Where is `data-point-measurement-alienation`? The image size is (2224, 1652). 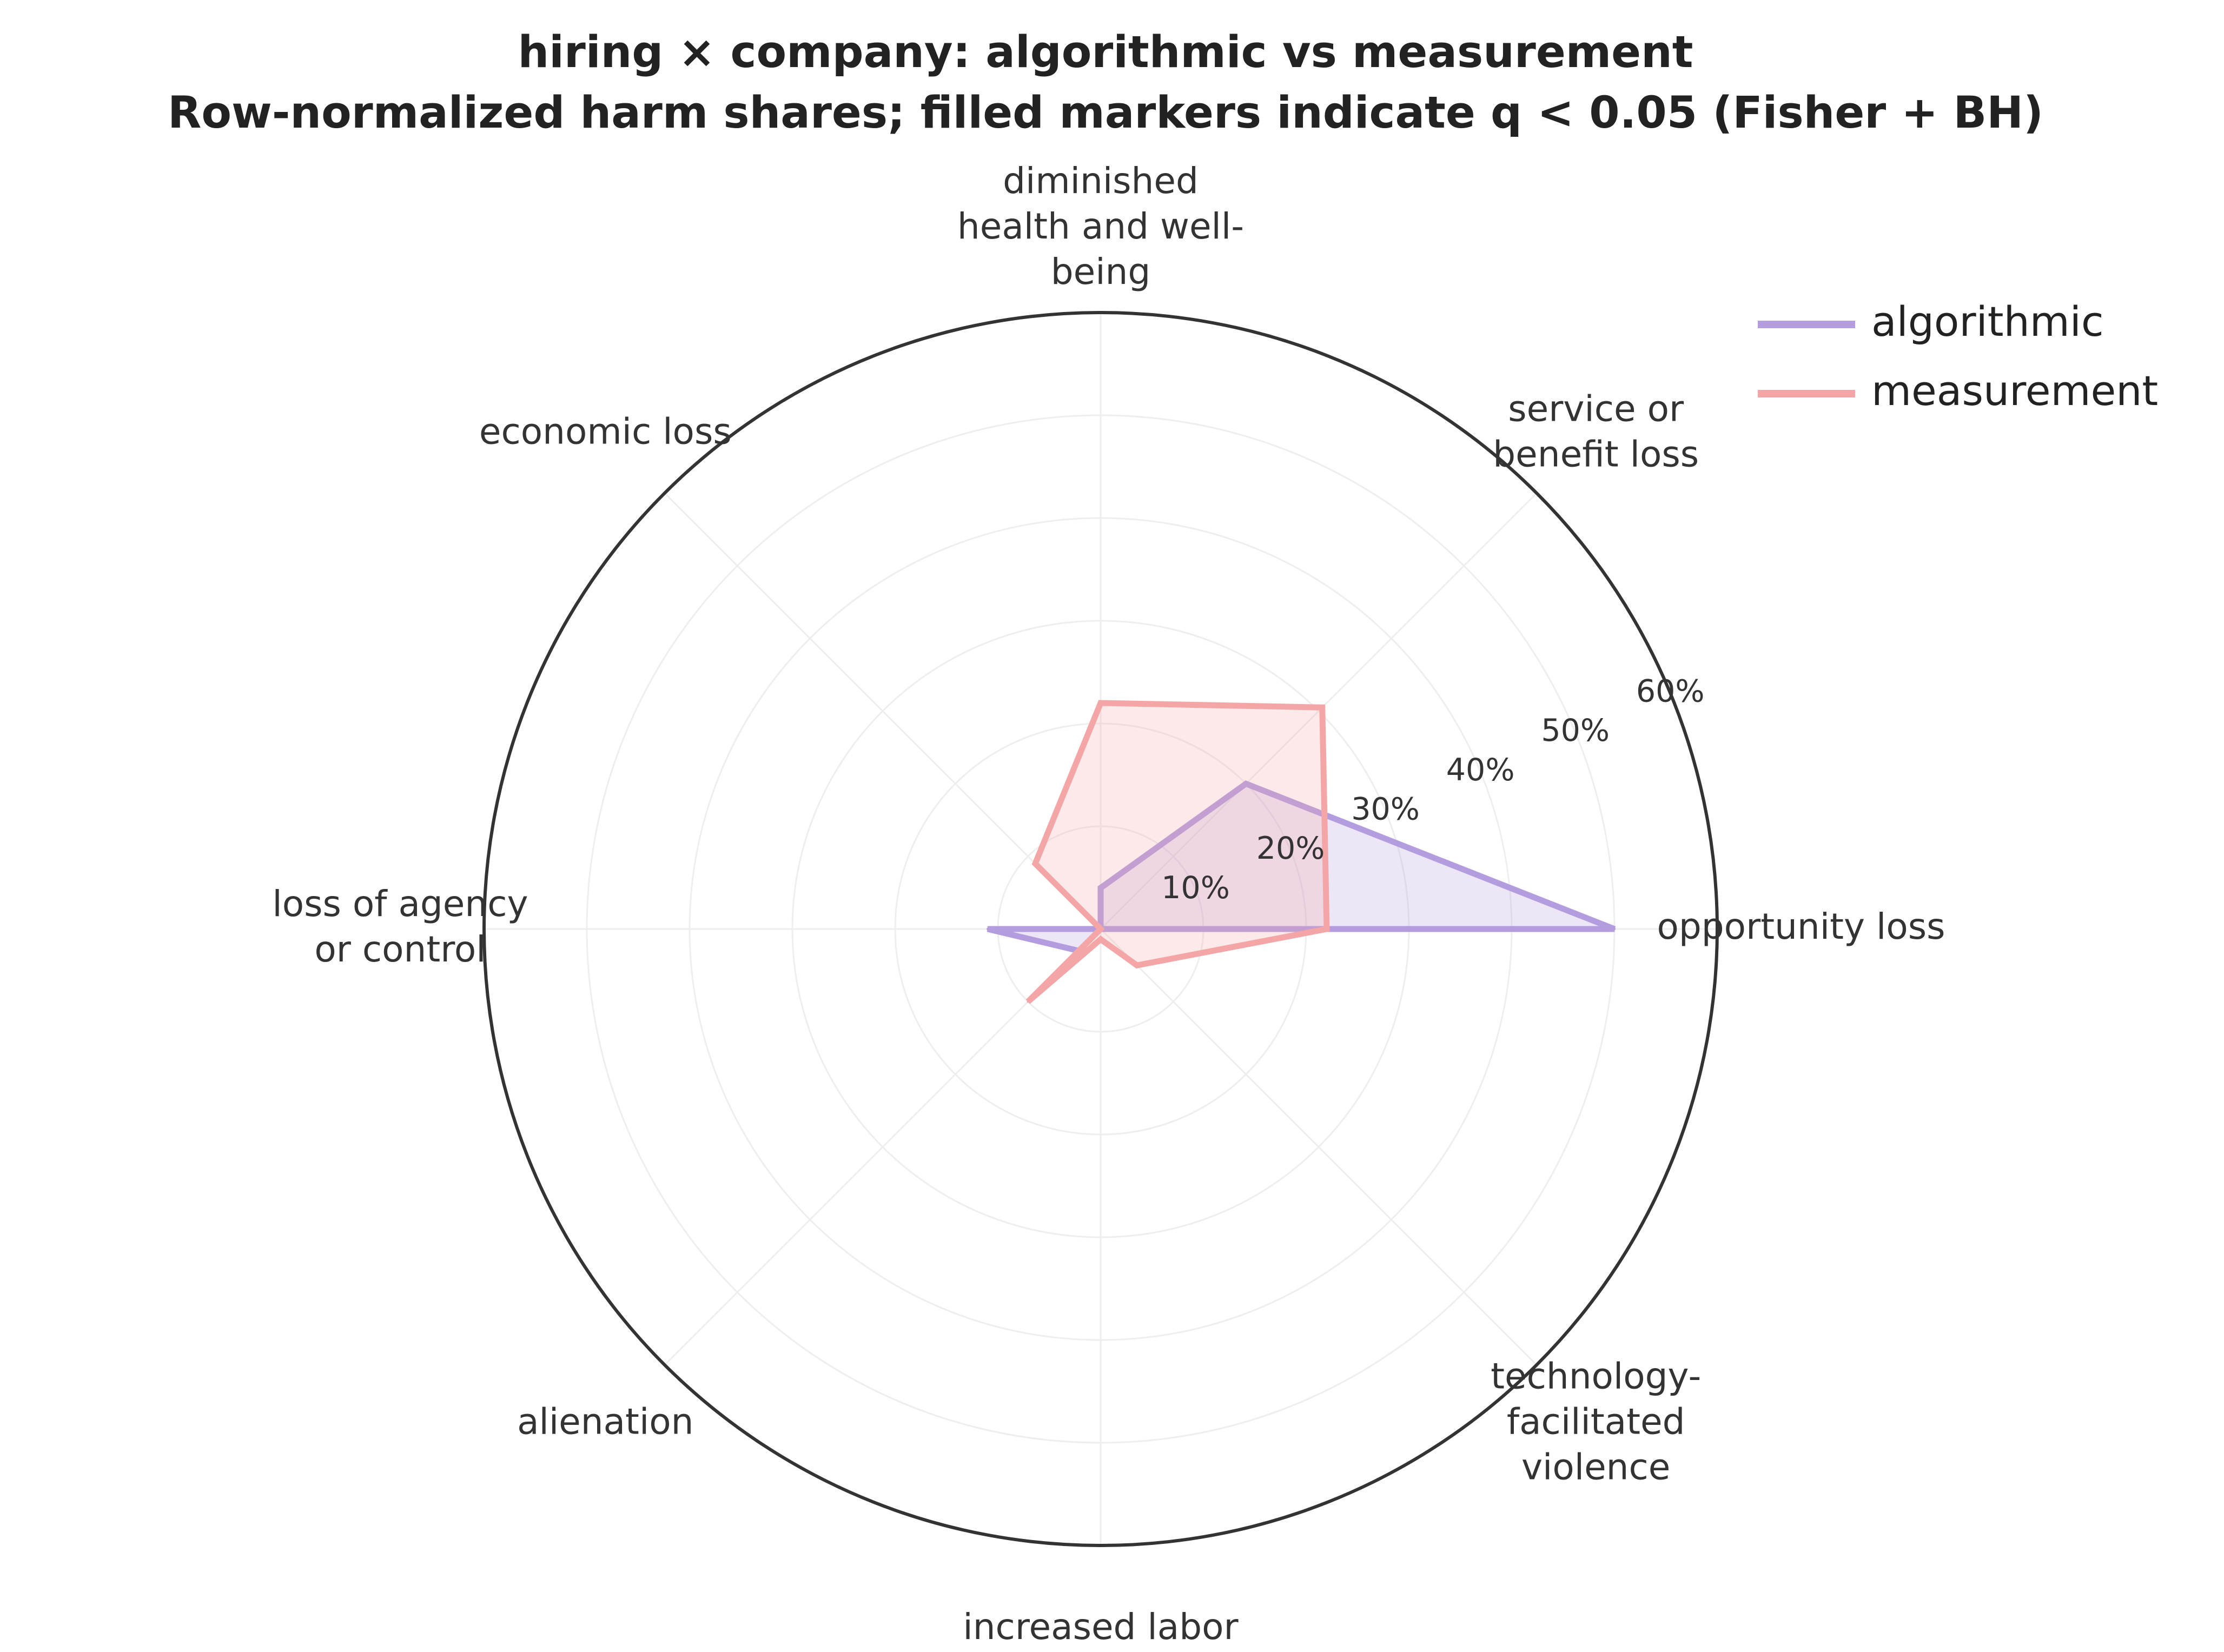 data-point-measurement-alienation is located at coordinates (1028, 1001).